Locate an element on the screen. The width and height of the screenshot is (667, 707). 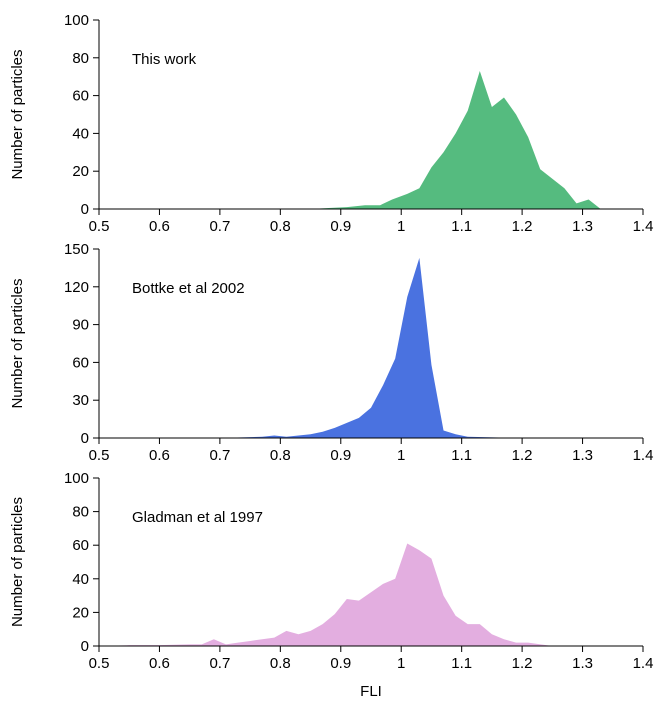
panel-title: This work is located at coordinates (164, 59).